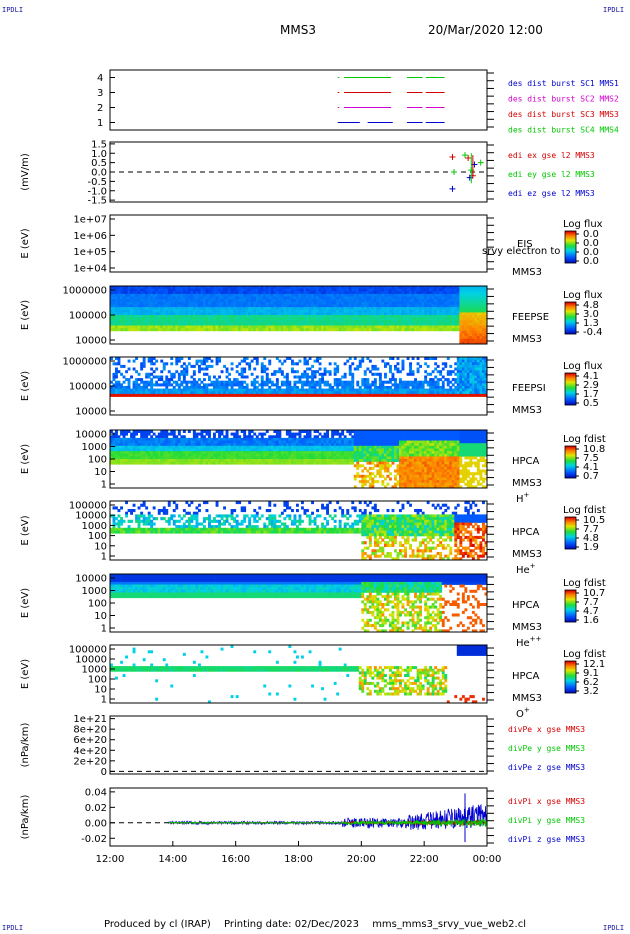 Image resolution: width=630 pixels, height=934 pixels. What do you see at coordinates (583, 224) in the screenshot?
I see `eis-colorbar-title: Log flux` at bounding box center [583, 224].